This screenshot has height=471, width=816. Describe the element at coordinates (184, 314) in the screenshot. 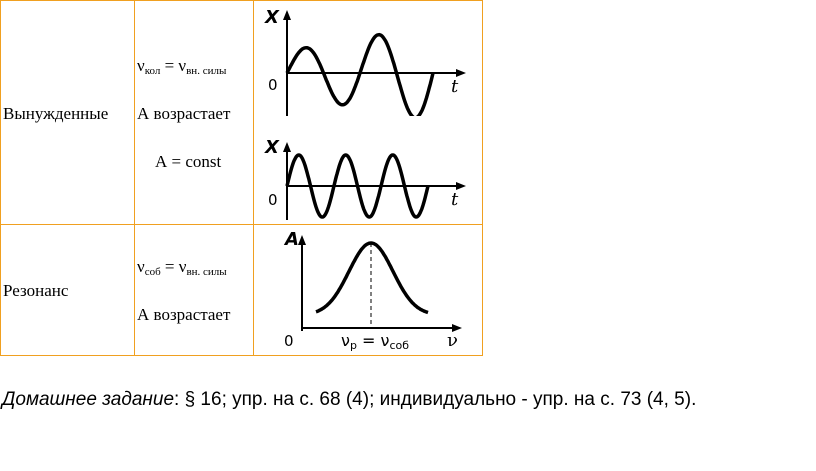

I see `row-resonance-amplitude: А возрастает` at that location.